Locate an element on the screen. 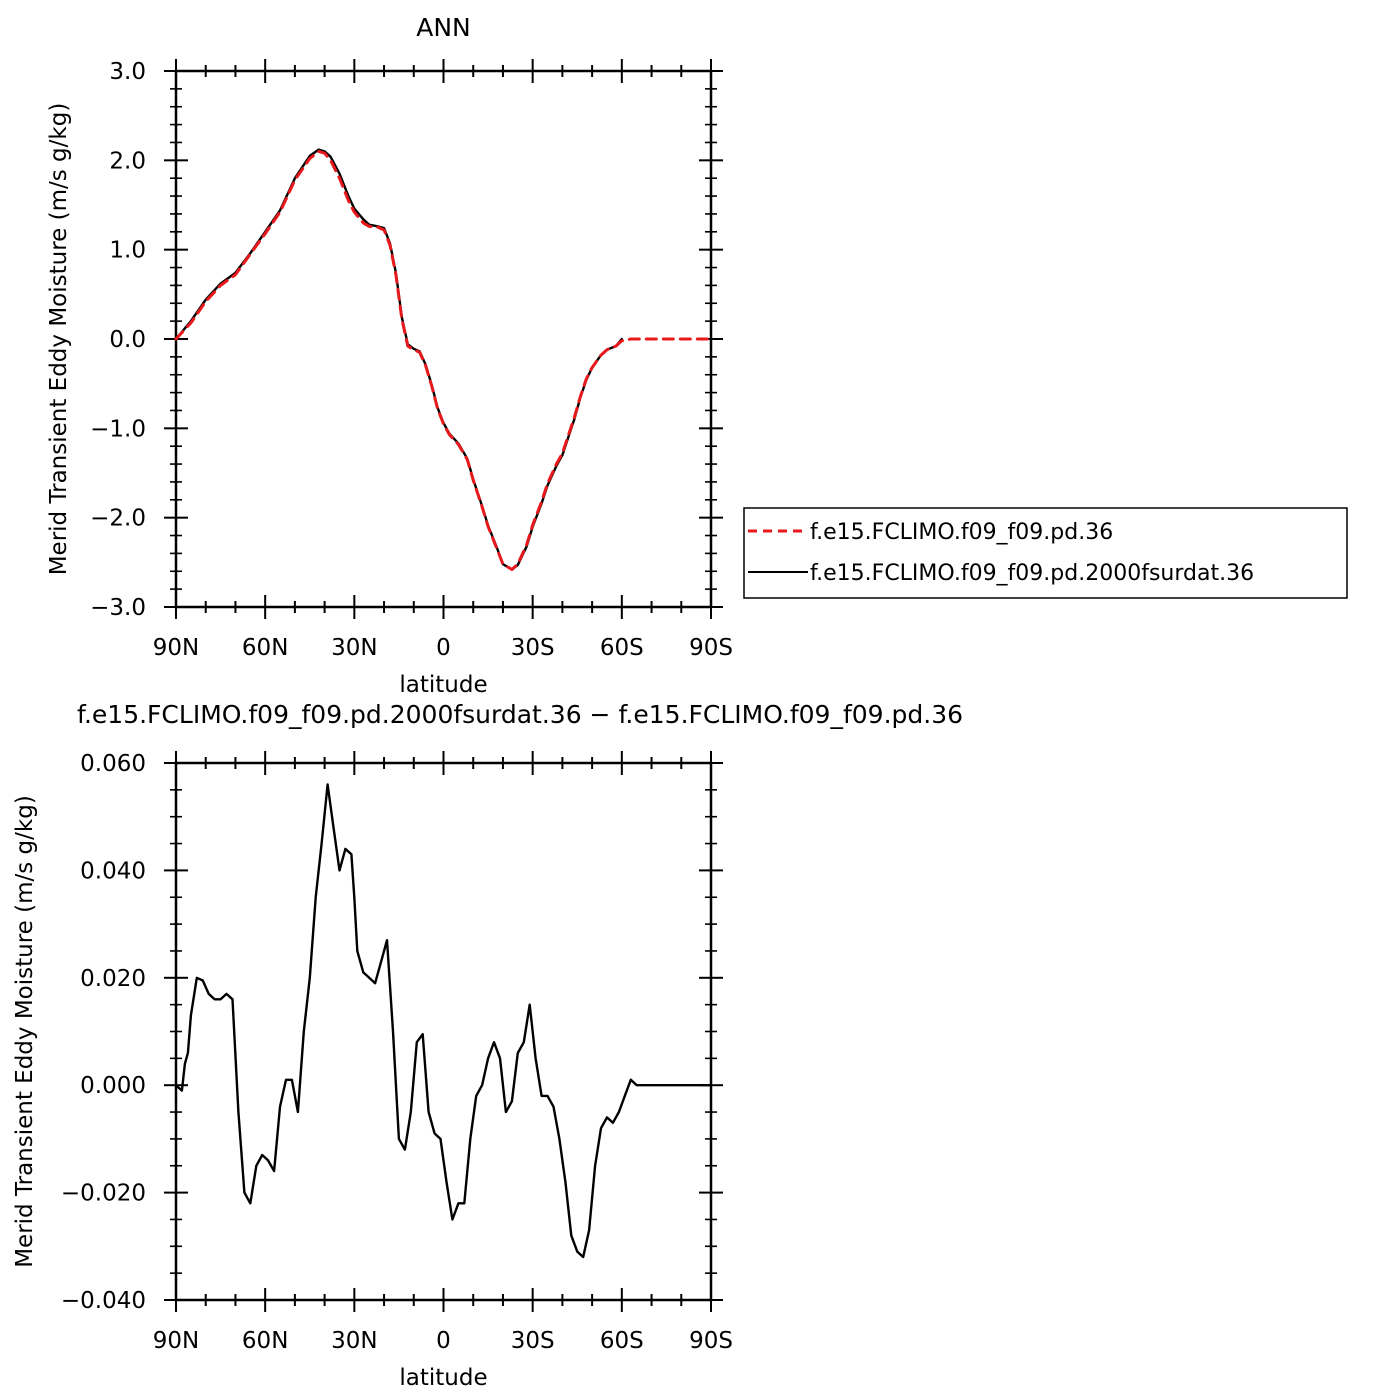  legend-entry: f.e15.FCLIMO.f09_f09.pd.2000fsurdat.36 is located at coordinates (1032, 573).